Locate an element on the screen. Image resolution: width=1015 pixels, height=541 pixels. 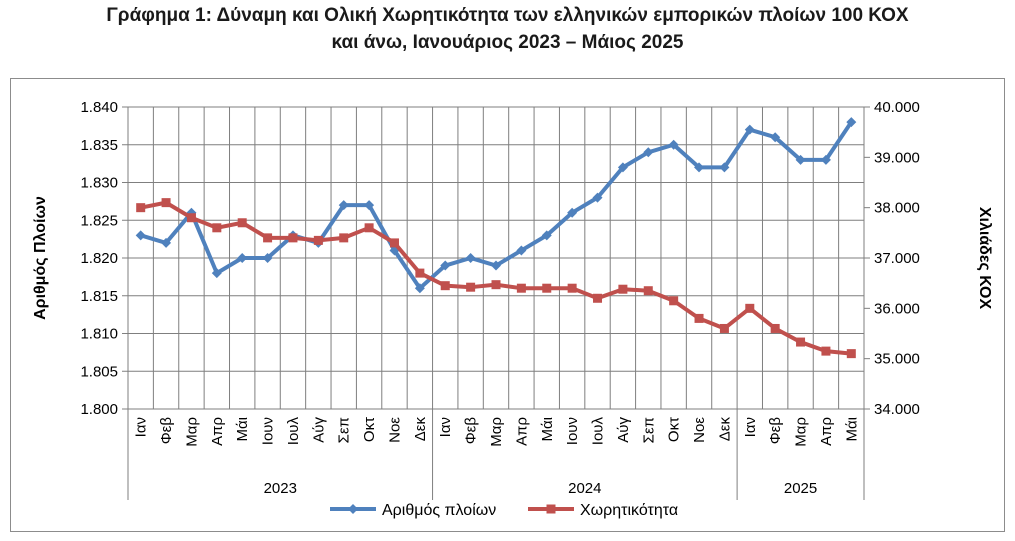
right-axis-tick-label: 39.000 is located at coordinates (897, 157).